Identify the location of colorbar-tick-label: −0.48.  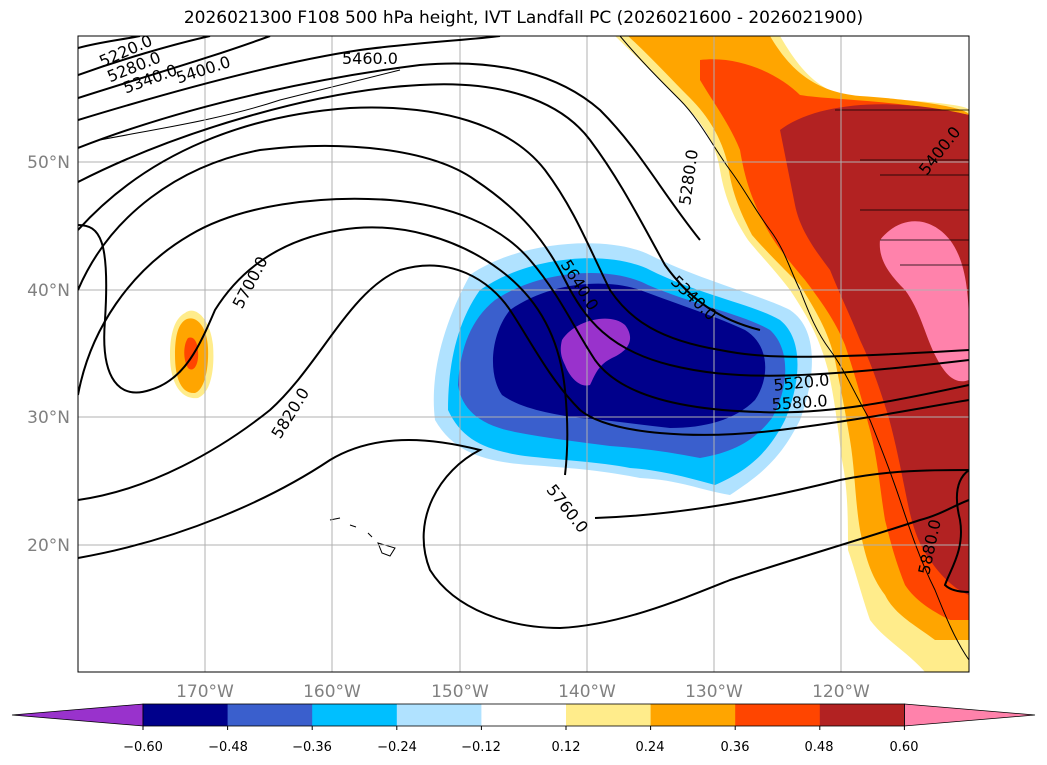
(228, 747).